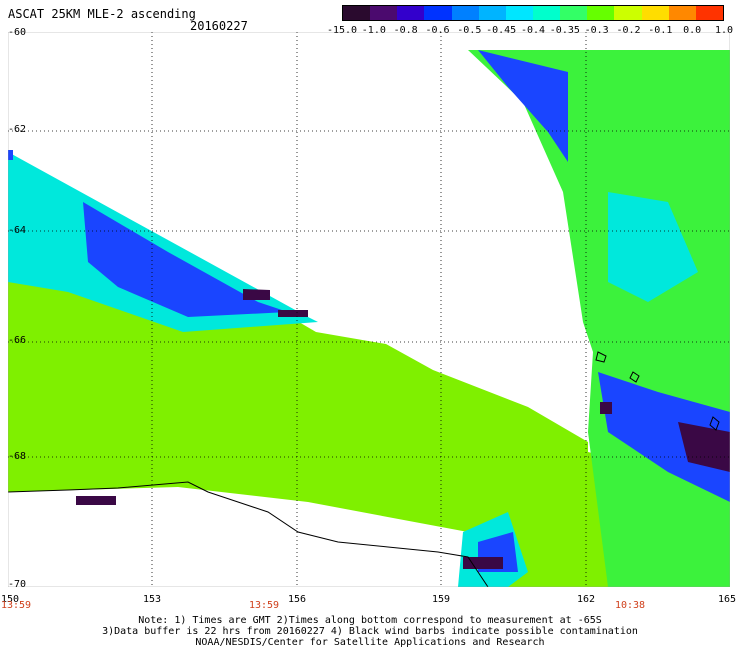 This screenshot has height=650, width=740. What do you see at coordinates (219, 26) in the screenshot?
I see `chart-date: 20160227` at bounding box center [219, 26].